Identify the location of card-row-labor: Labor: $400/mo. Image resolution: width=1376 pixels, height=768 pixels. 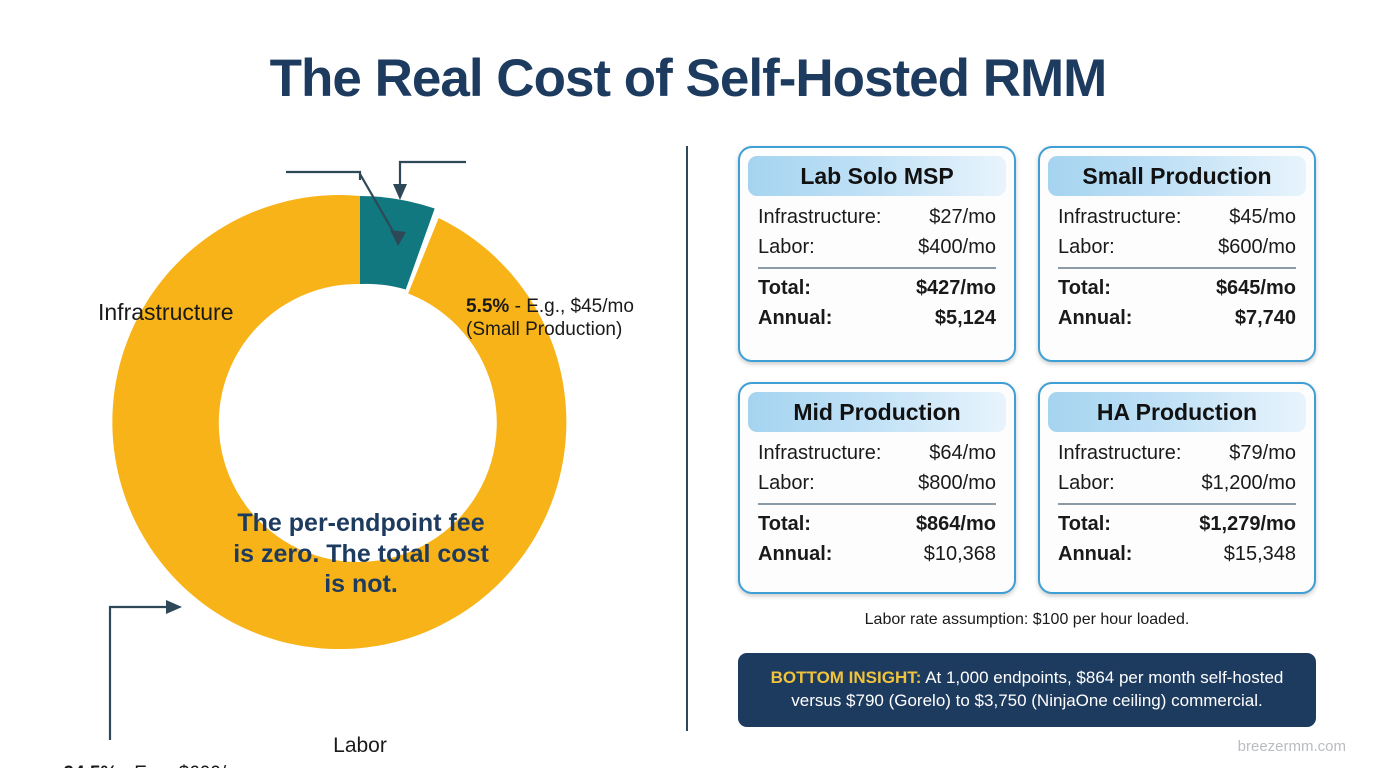
(877, 247).